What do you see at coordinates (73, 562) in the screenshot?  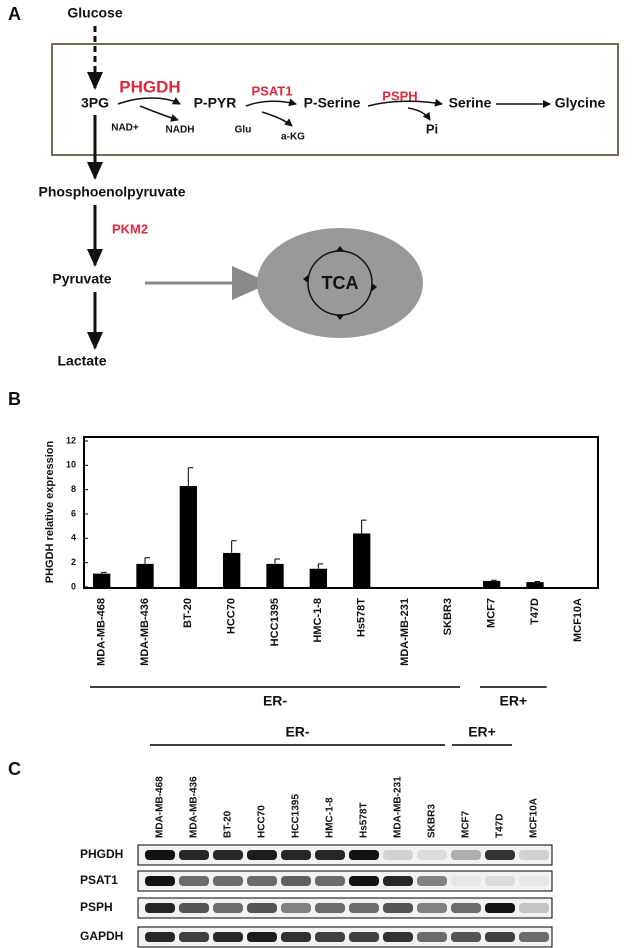 I see `y-tick-label: 2` at bounding box center [73, 562].